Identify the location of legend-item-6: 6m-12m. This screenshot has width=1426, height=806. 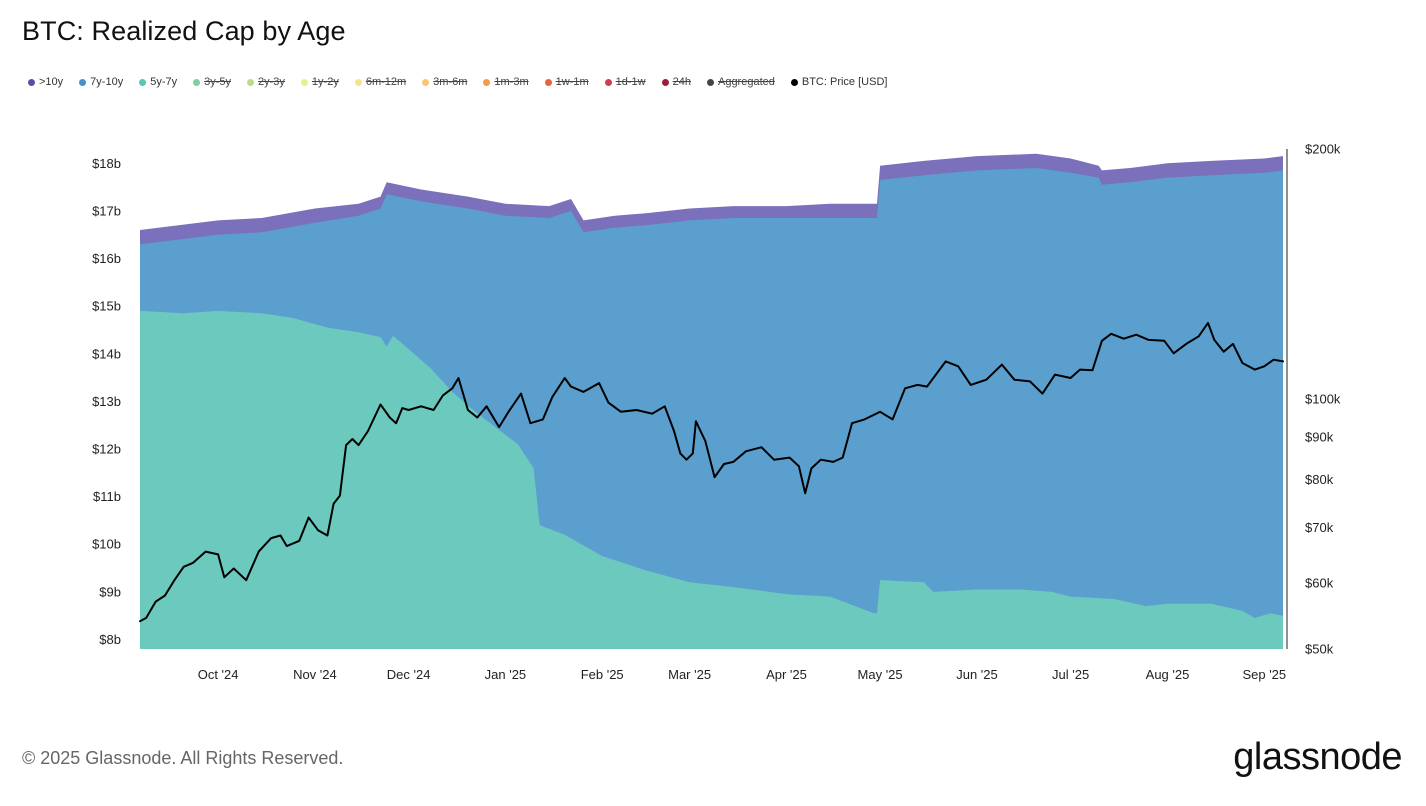
(380, 82).